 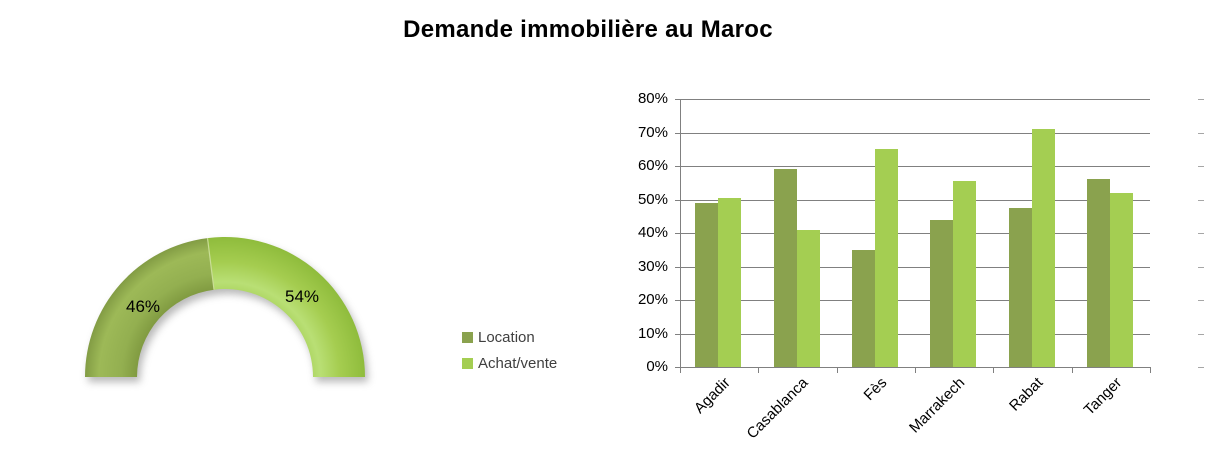 I want to click on bar-location-fès, so click(x=863, y=308).